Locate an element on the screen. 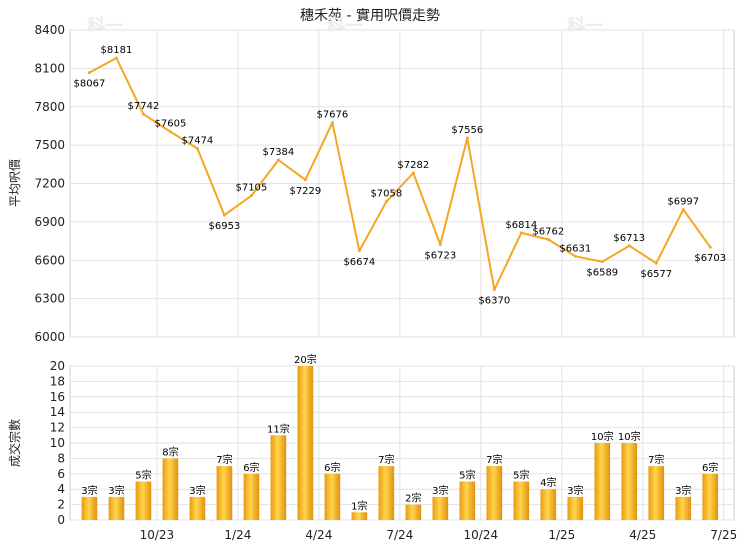 This screenshot has height=550, width=740. y-axis-label-price: 平均呎價 is located at coordinates (15, 183).